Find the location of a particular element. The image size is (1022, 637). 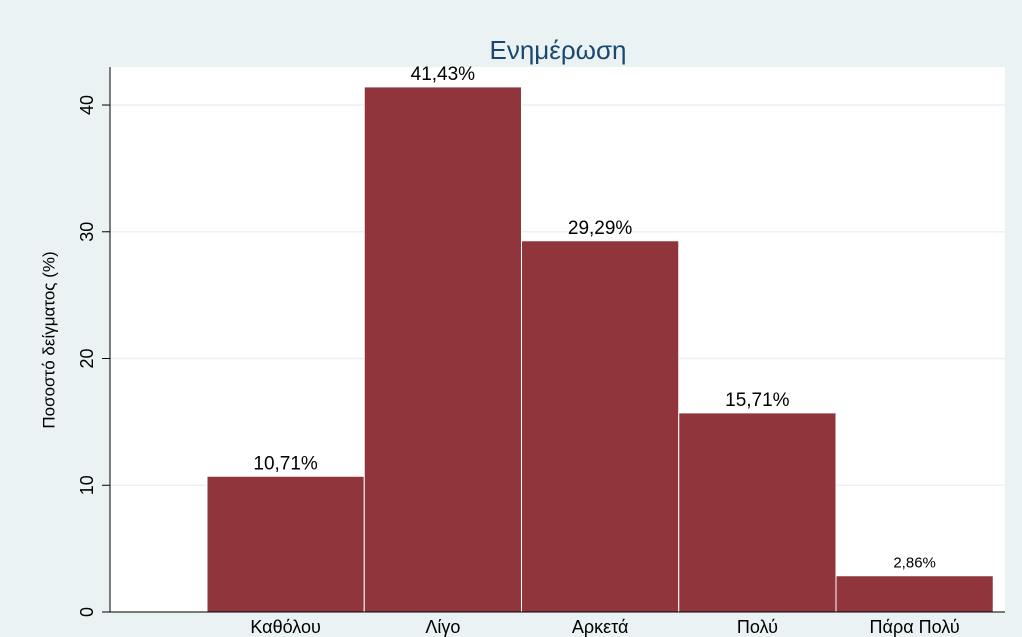

value-label: 29,29% is located at coordinates (600, 228).